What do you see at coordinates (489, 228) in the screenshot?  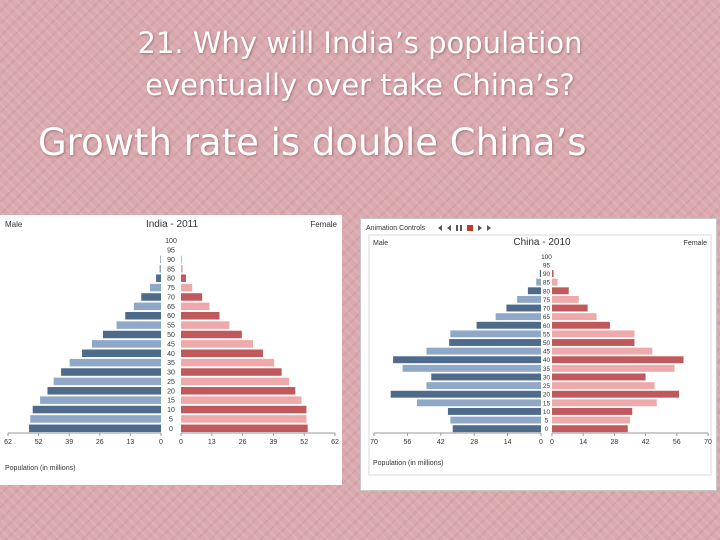 I see `skip-forward-icon` at bounding box center [489, 228].